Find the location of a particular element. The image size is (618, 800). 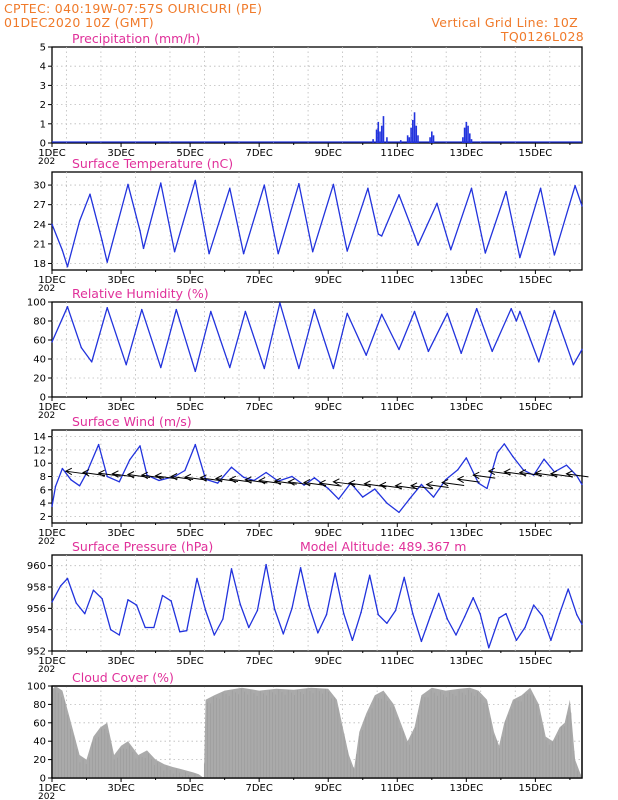

temp-xtick-label: 1DEC is located at coordinates (51, 280).